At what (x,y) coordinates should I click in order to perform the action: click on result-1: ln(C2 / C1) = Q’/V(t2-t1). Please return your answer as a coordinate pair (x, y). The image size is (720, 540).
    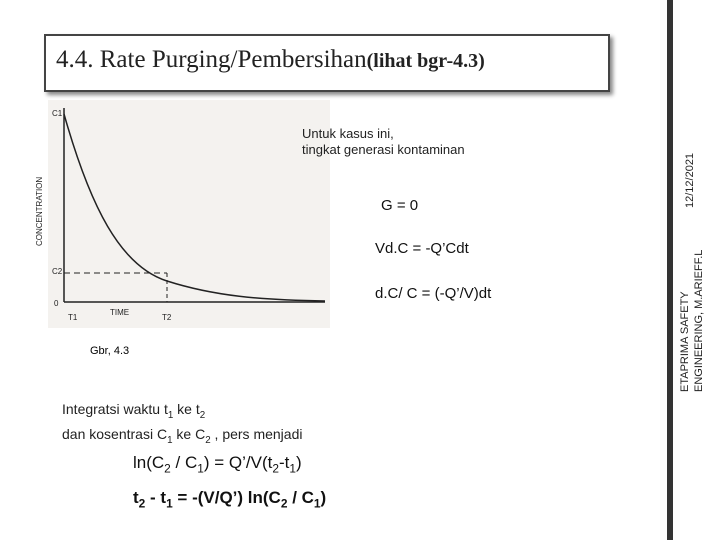
    Looking at the image, I should click on (217, 464).